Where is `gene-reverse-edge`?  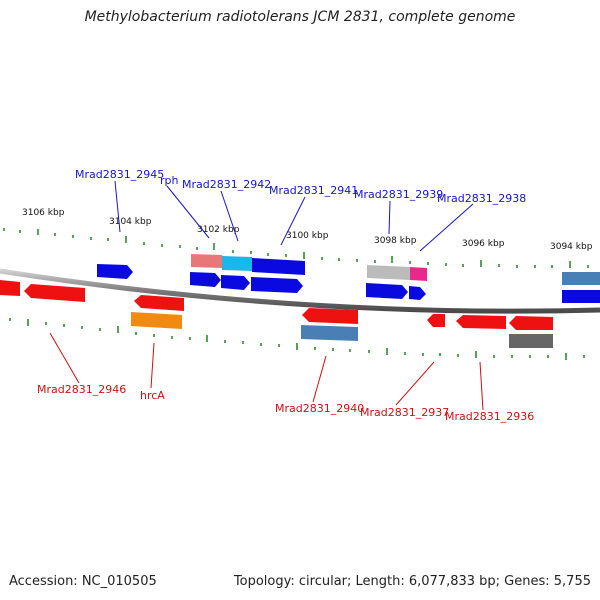
gene-reverse-edge is located at coordinates (10, 288).